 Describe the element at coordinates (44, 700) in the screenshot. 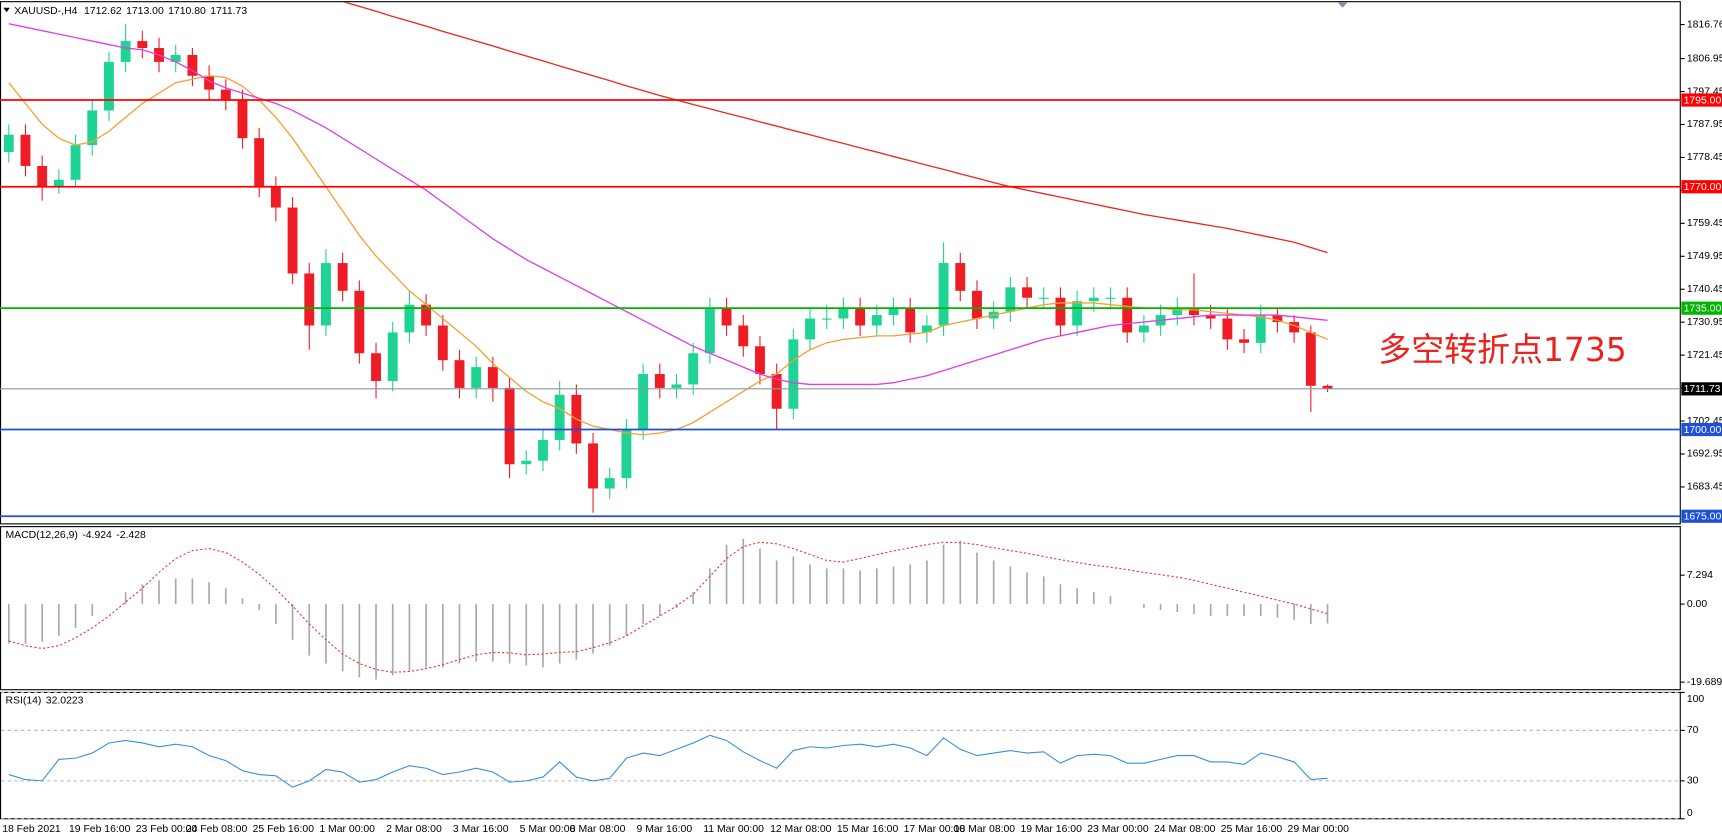

I see `rsi-header: RSI(14) 32.0223` at that location.